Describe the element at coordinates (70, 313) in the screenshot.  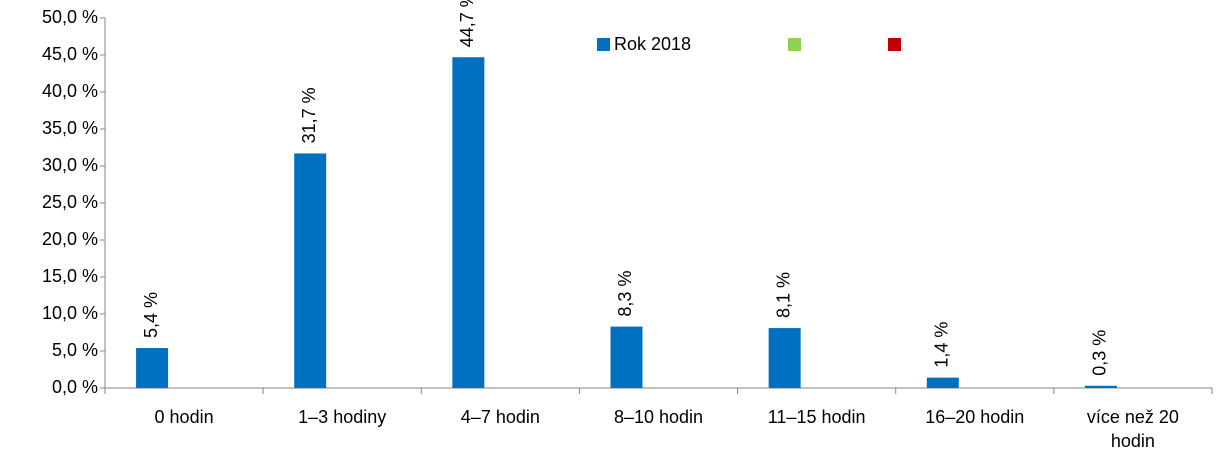
I see `y-tick-label: 10,0 %` at that location.